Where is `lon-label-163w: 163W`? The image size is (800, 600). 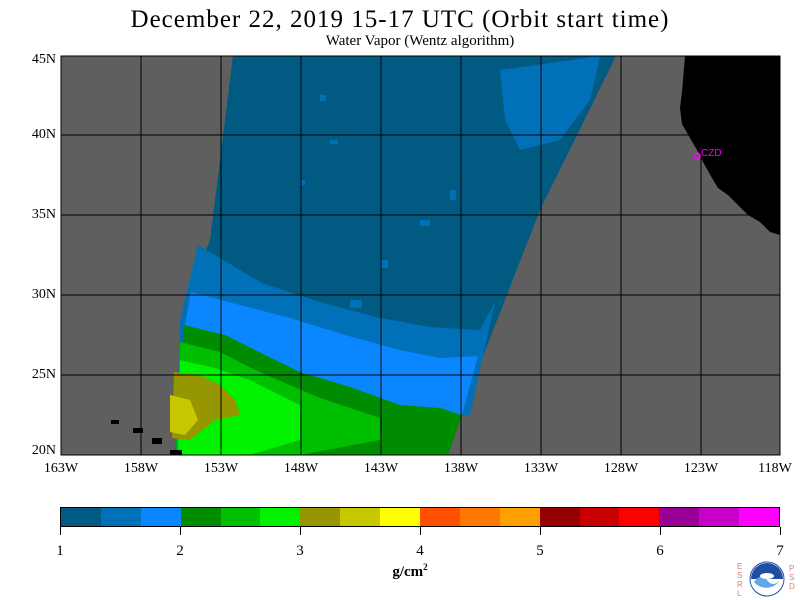 lon-label-163w: 163W is located at coordinates (61, 468).